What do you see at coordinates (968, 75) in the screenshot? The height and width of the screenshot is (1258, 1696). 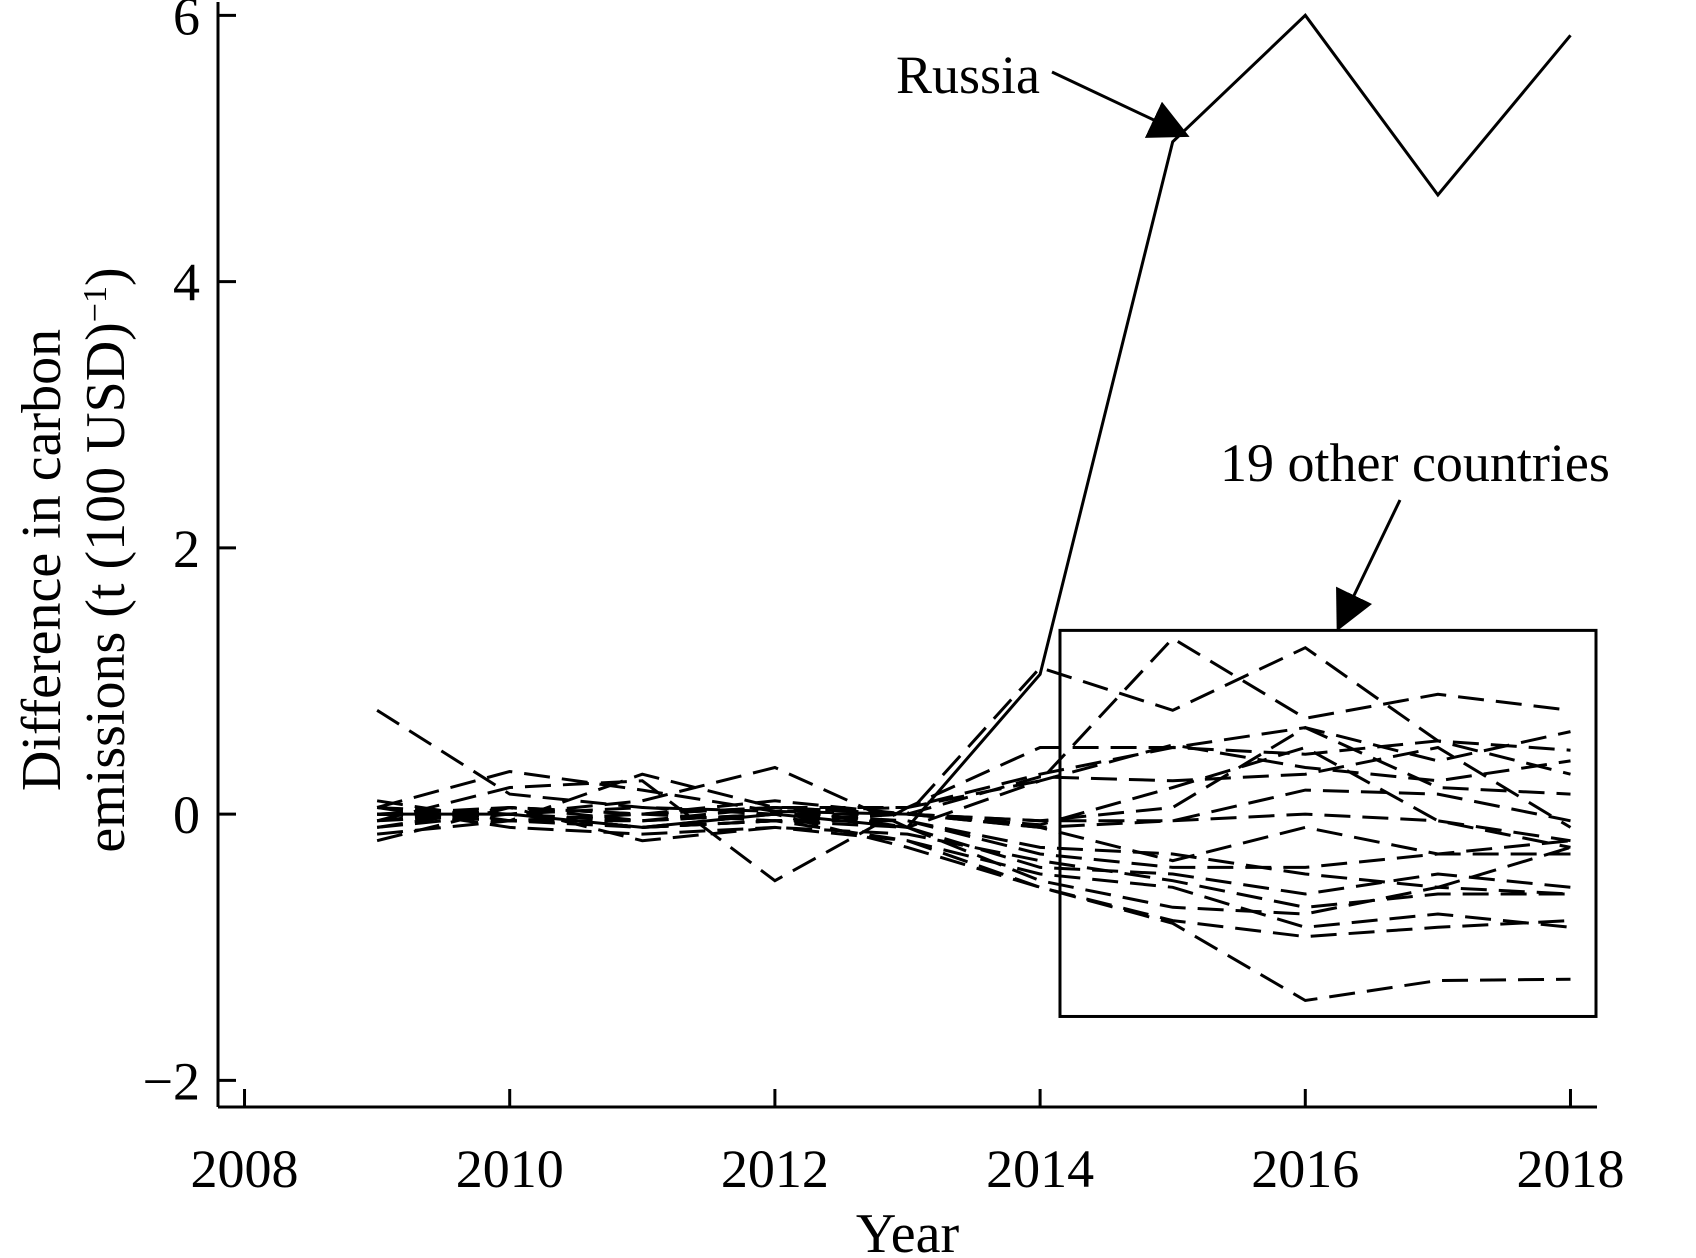 I see `annotation-russia: Russia` at bounding box center [968, 75].